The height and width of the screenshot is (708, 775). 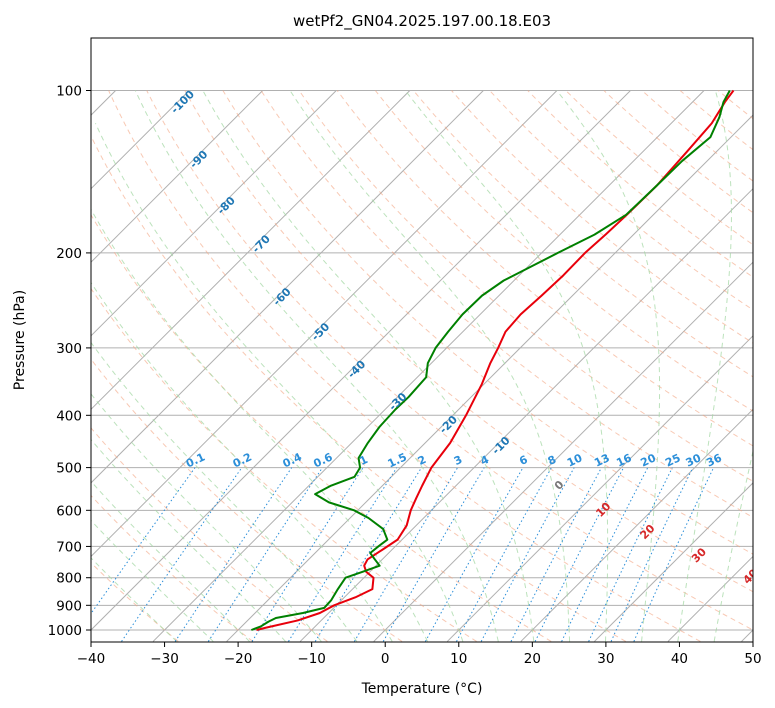 What do you see at coordinates (164, 659) in the screenshot?
I see `x-tick-label: −30` at bounding box center [164, 659].